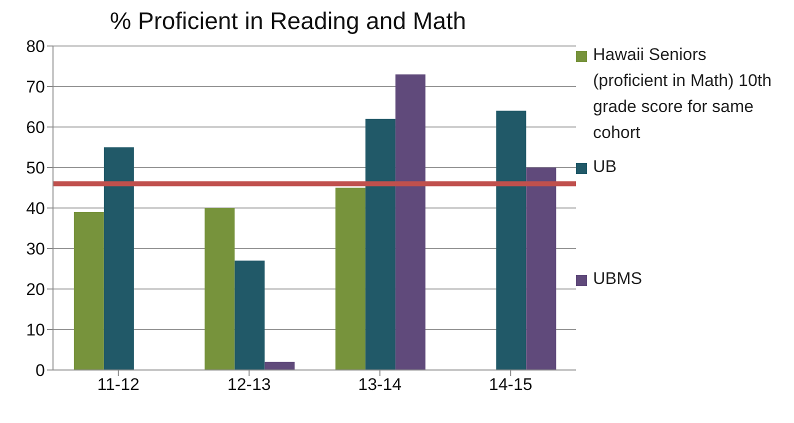  Describe the element at coordinates (605, 167) in the screenshot. I see `legend-label: UB` at that location.